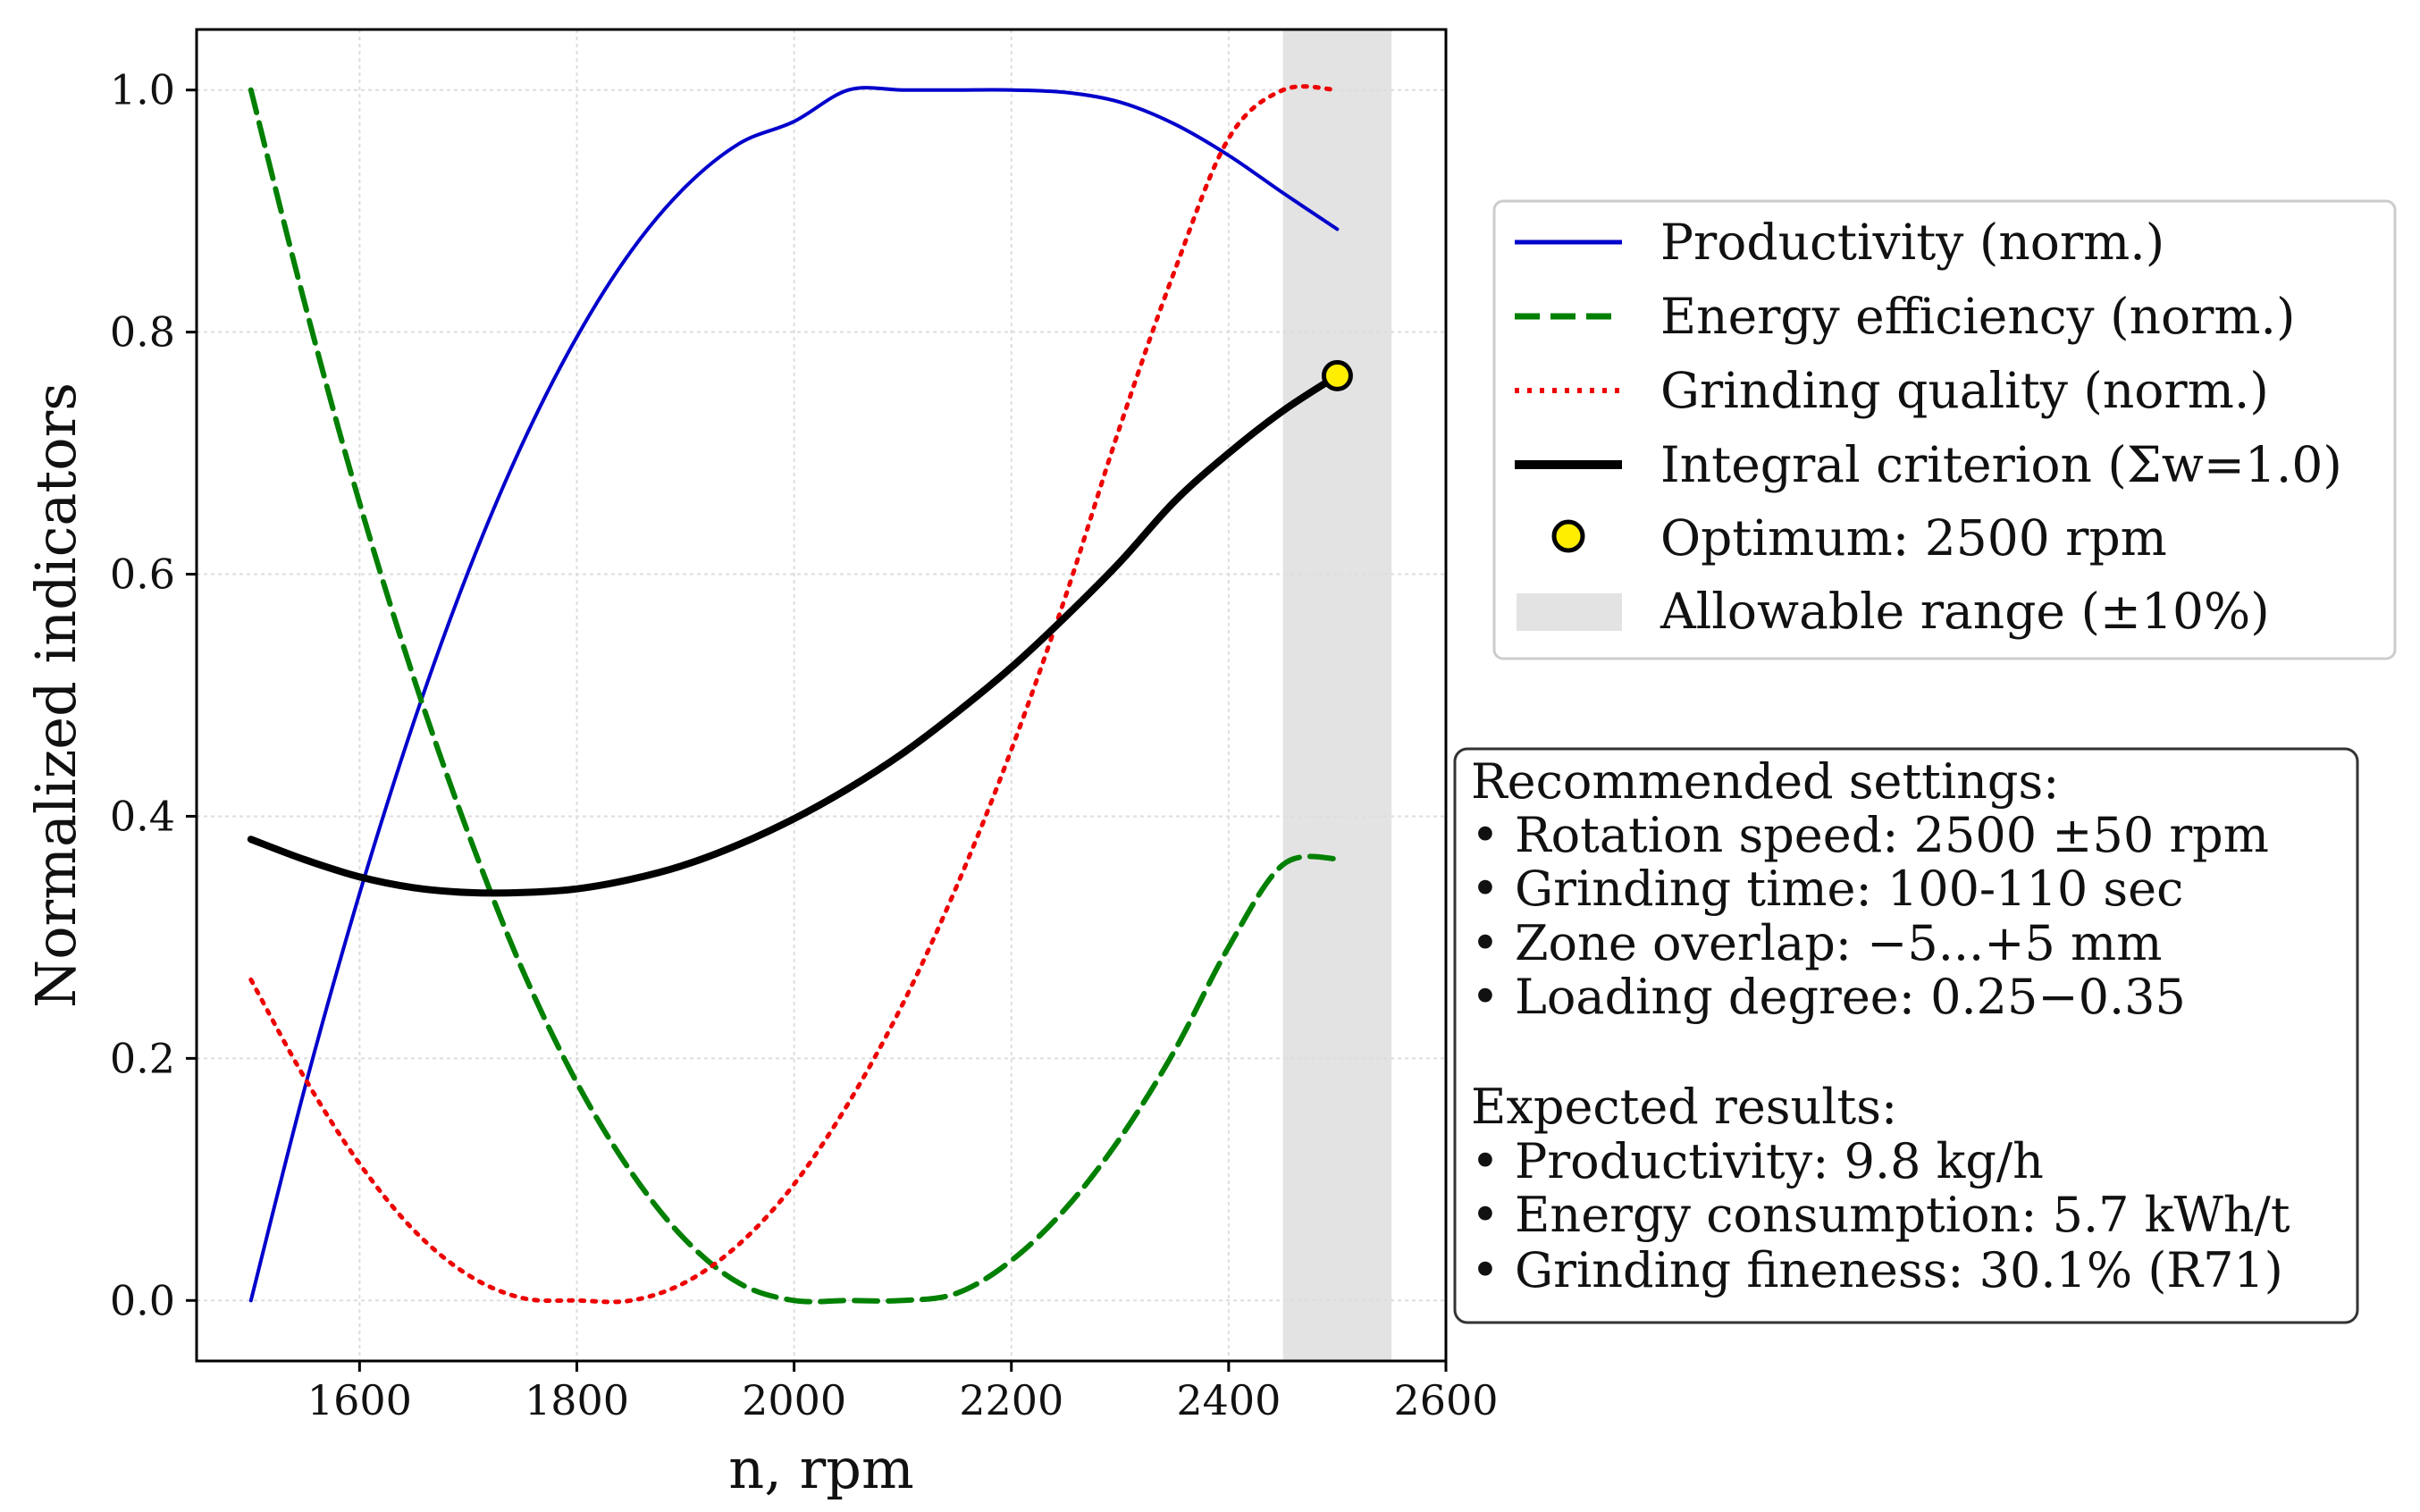 Image resolution: width=2420 pixels, height=1512 pixels. I want to click on optimum-marker, so click(1337, 375).